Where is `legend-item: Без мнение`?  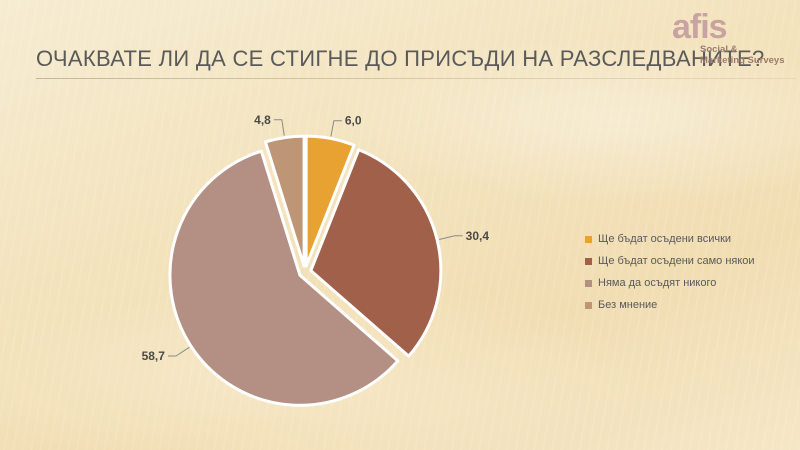 legend-item: Без мнение is located at coordinates (670, 305).